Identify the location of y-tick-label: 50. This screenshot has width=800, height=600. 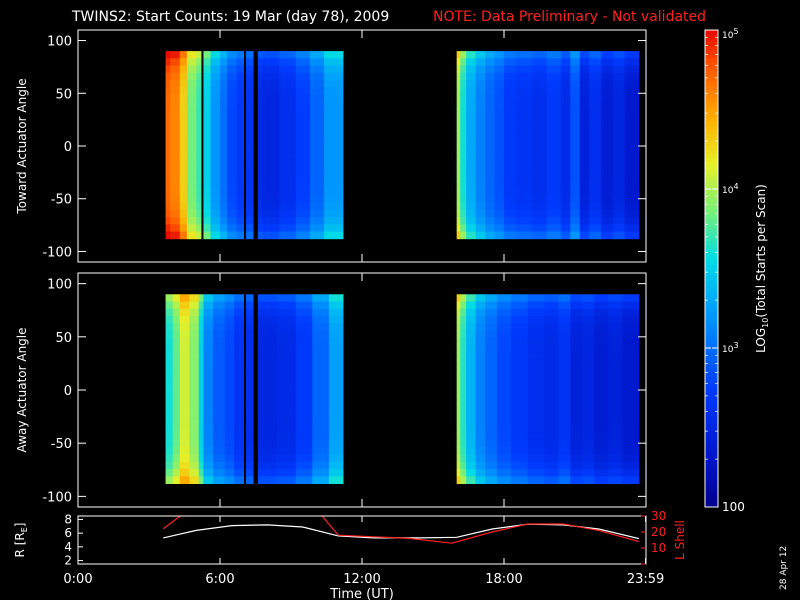
(63, 94).